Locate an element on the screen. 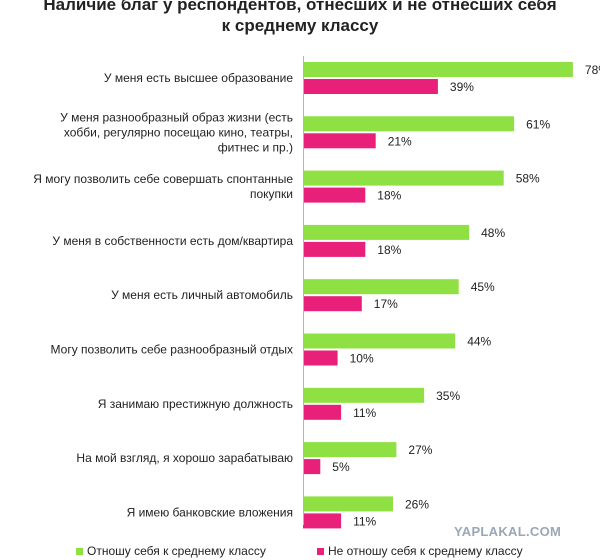 The height and width of the screenshot is (560, 600). category-label-line: хобби, регулярно посещаю кино, театры, is located at coordinates (178, 132).